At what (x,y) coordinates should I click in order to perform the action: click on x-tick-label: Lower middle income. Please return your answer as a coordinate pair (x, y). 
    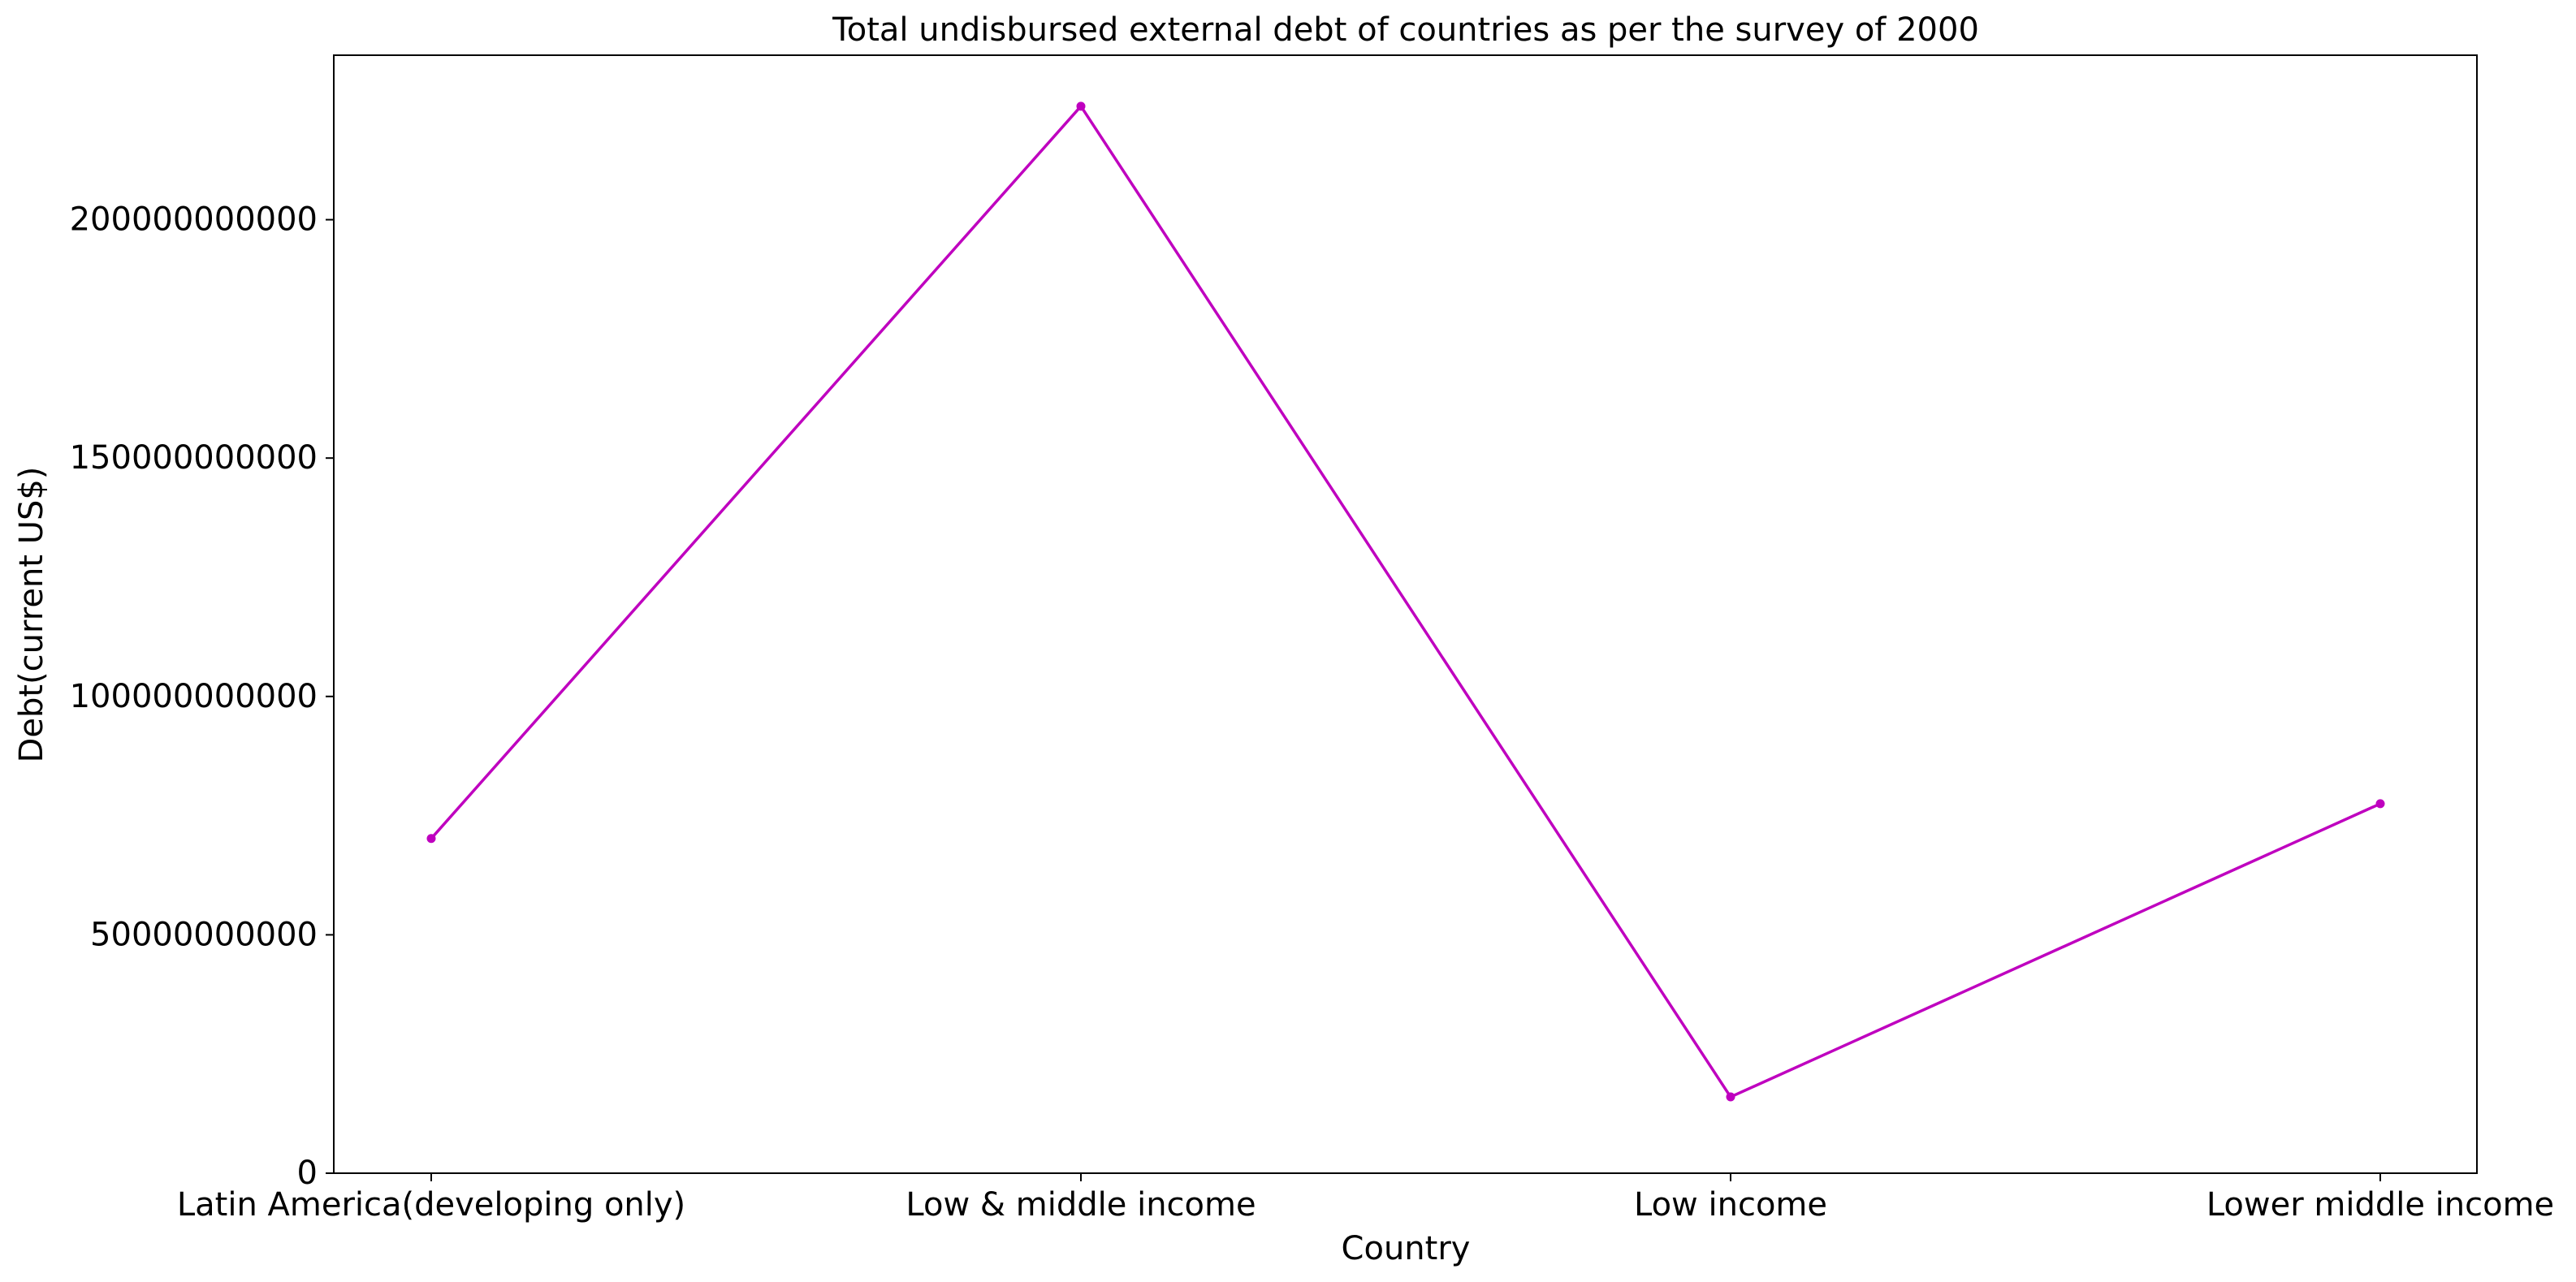
    Looking at the image, I should click on (2380, 1205).